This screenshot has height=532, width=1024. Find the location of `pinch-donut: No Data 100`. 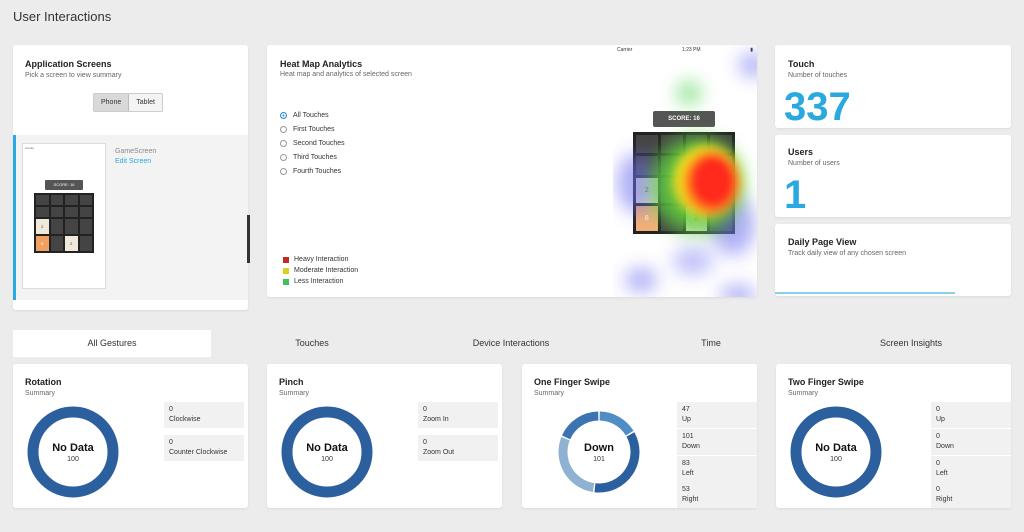

pinch-donut: No Data 100 is located at coordinates (327, 452).